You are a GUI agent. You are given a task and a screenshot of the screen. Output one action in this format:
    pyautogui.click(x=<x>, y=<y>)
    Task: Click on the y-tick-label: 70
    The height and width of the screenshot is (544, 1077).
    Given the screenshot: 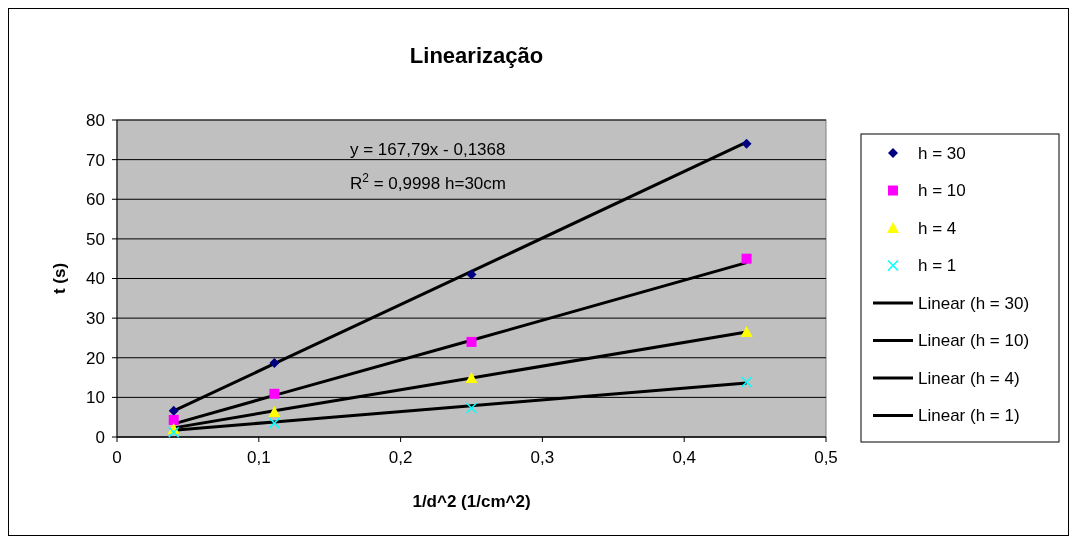 What is the action you would take?
    pyautogui.click(x=95, y=160)
    